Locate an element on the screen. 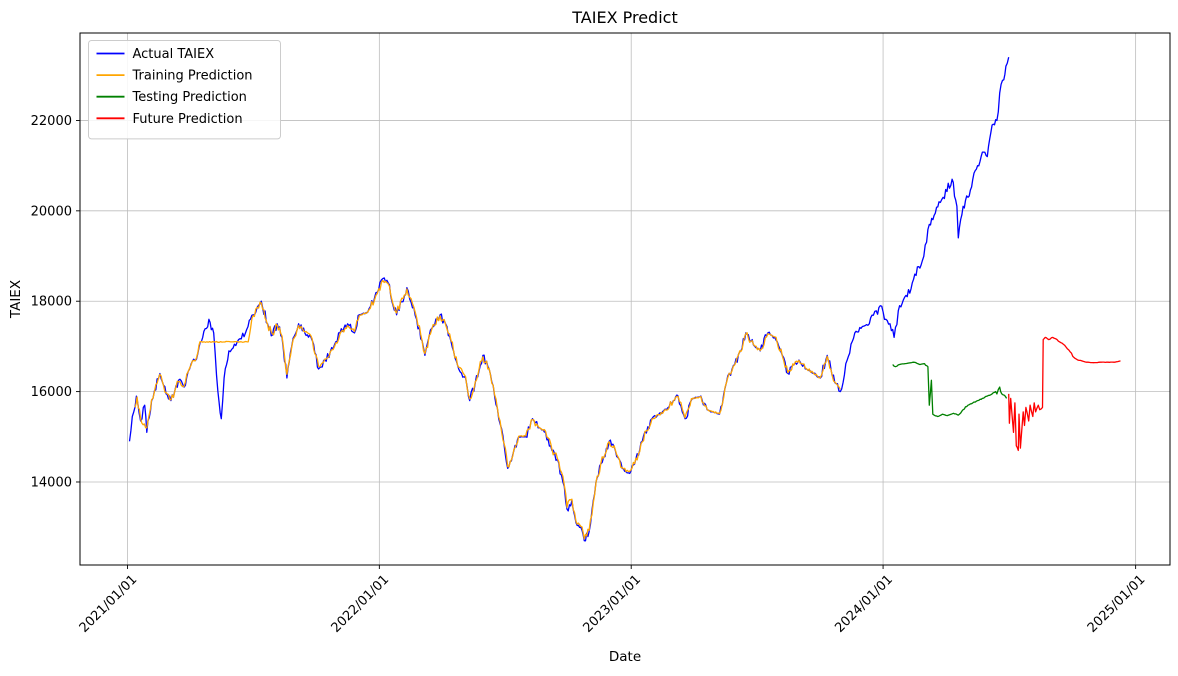  legend-item-actual-taiex: Actual TAIEX is located at coordinates (155, 54).